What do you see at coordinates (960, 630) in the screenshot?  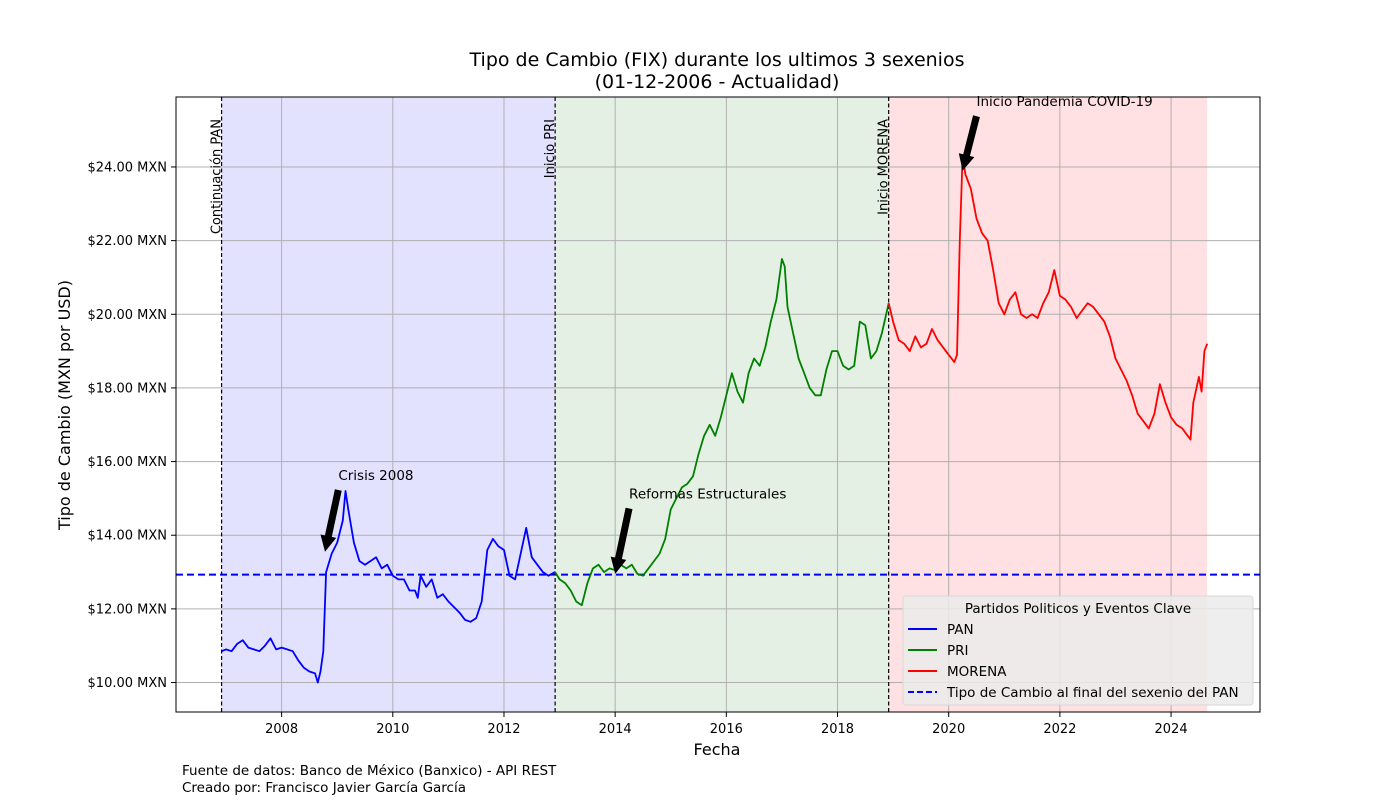 I see `legend-entry-0: PAN` at bounding box center [960, 630].